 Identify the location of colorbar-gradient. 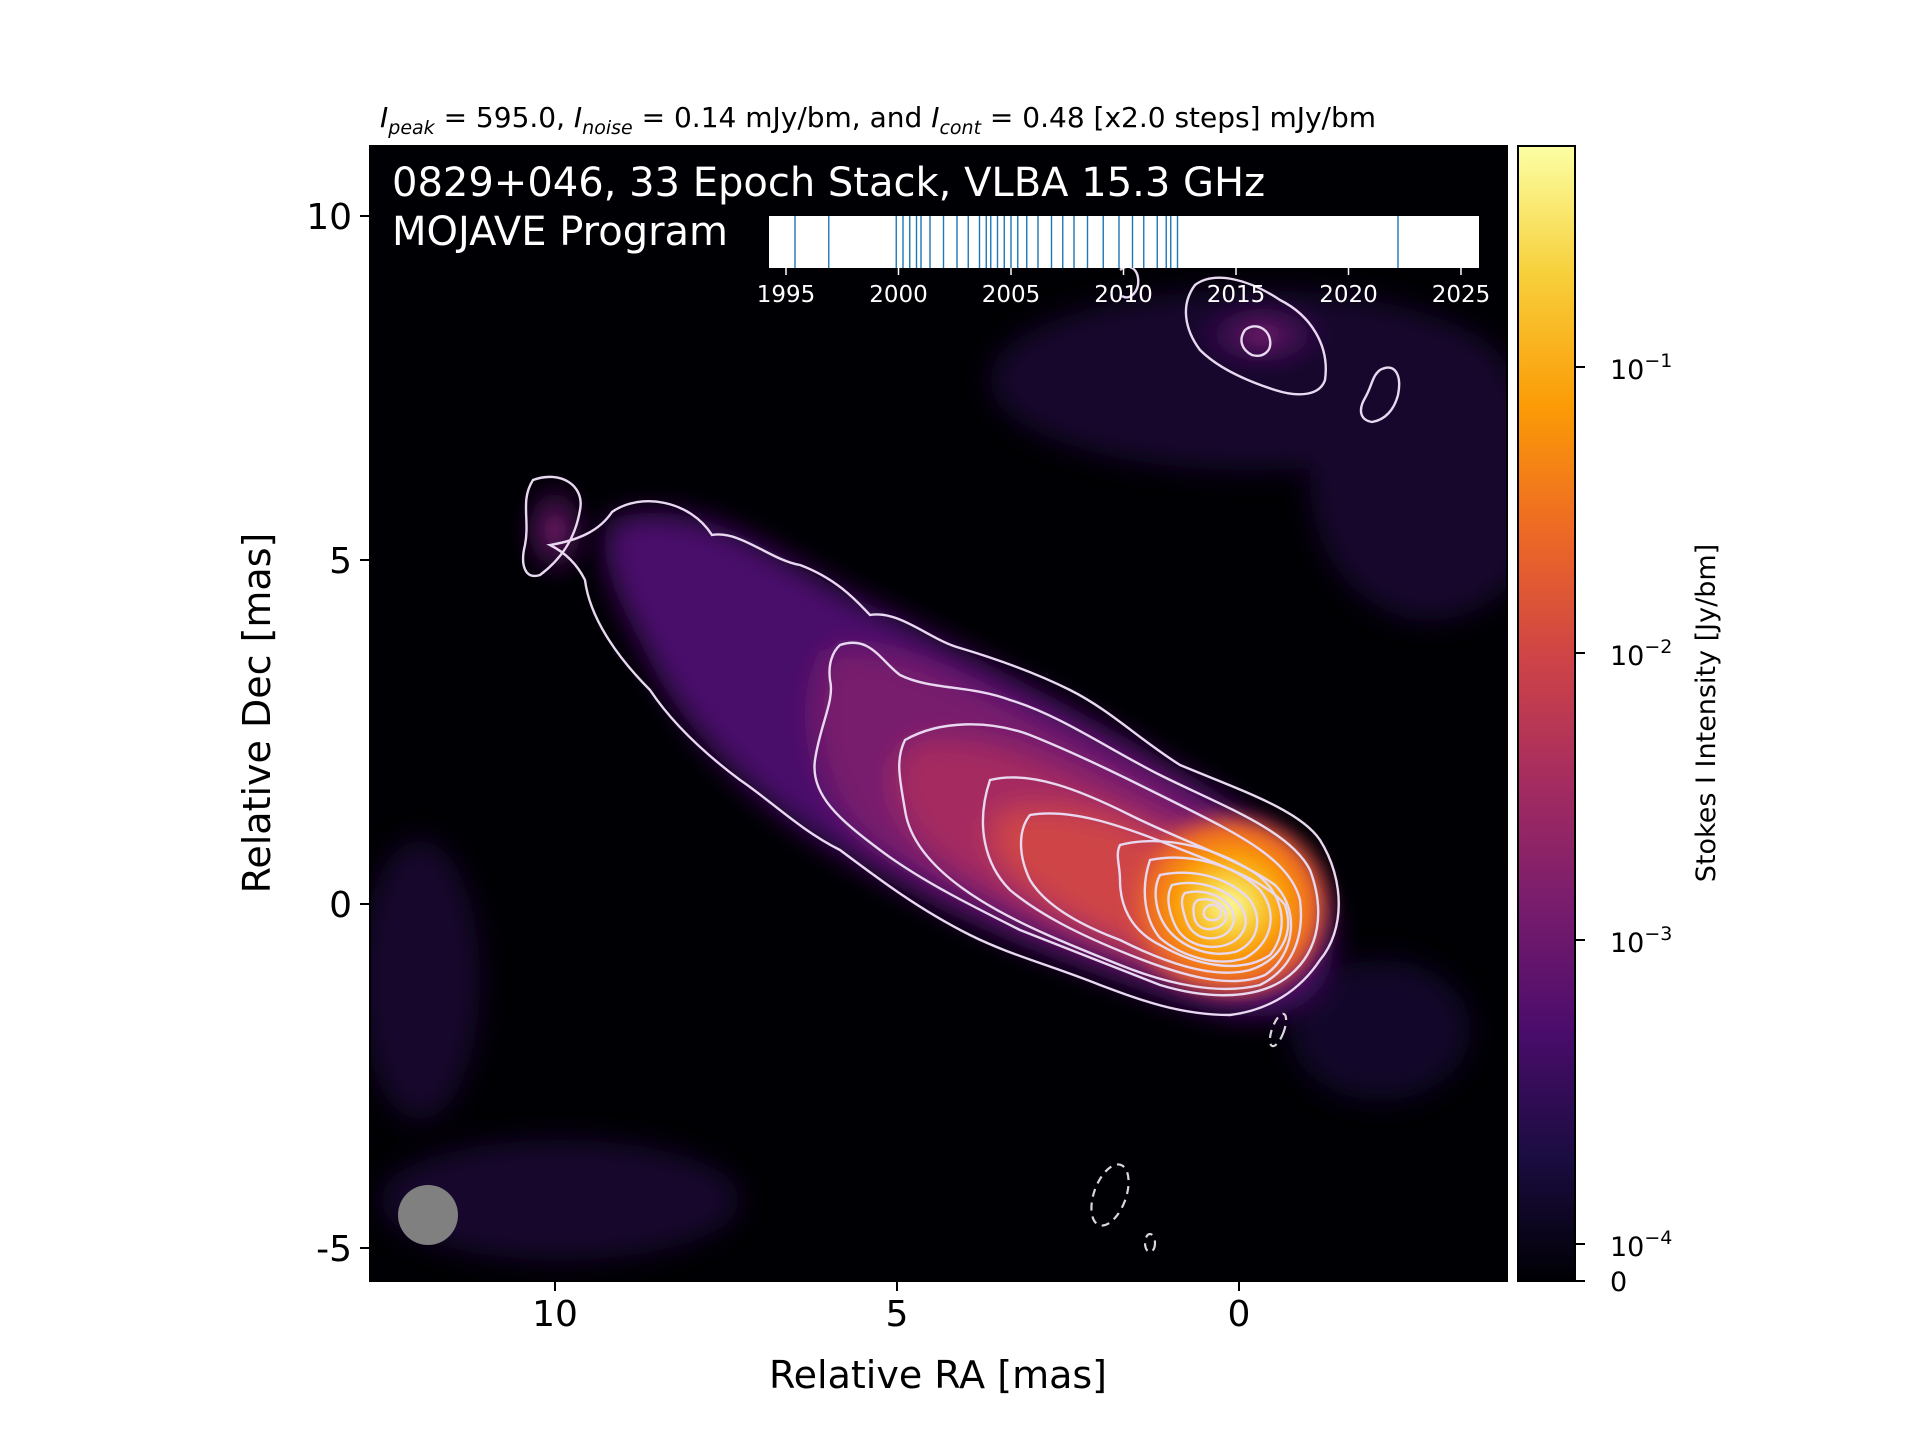
(1546, 713).